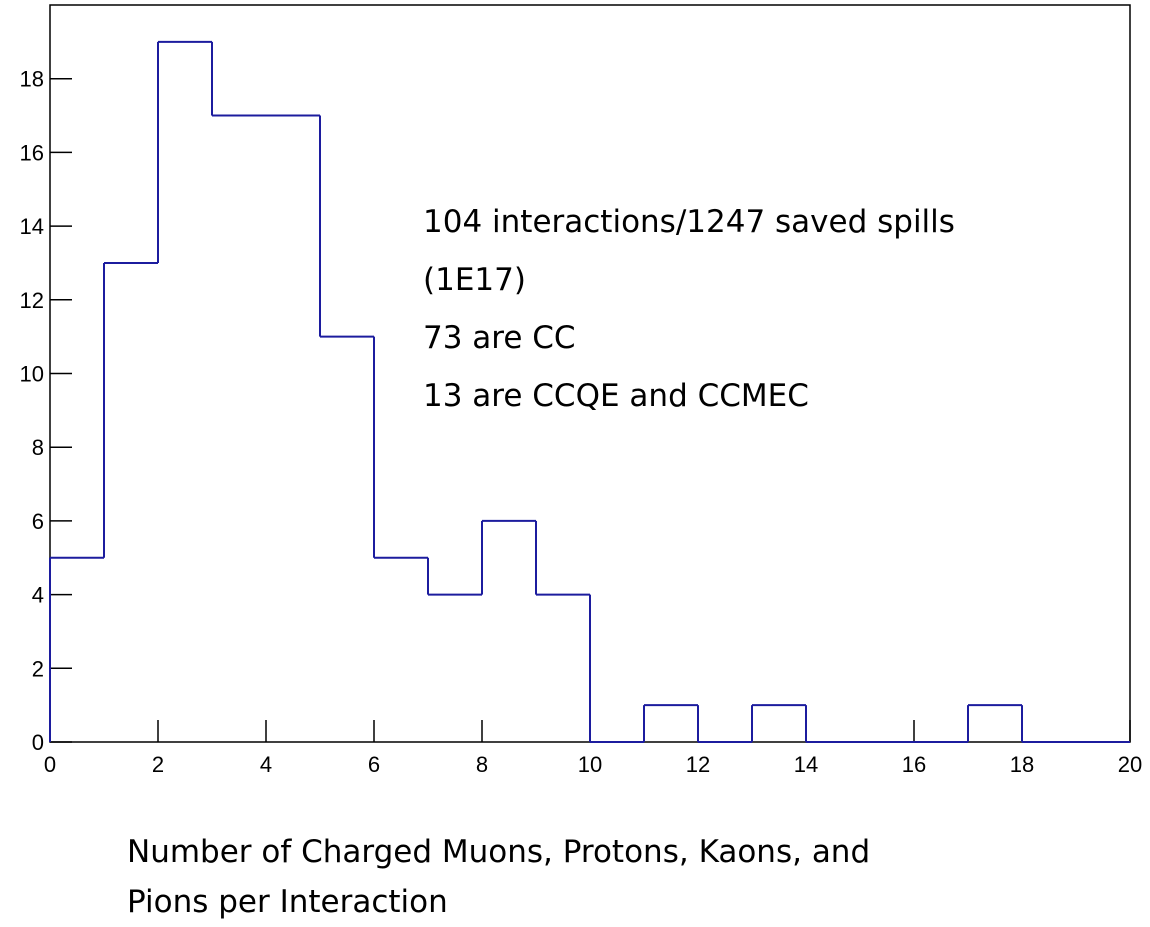 The height and width of the screenshot is (927, 1150). I want to click on x-tick-label: 16, so click(914, 764).